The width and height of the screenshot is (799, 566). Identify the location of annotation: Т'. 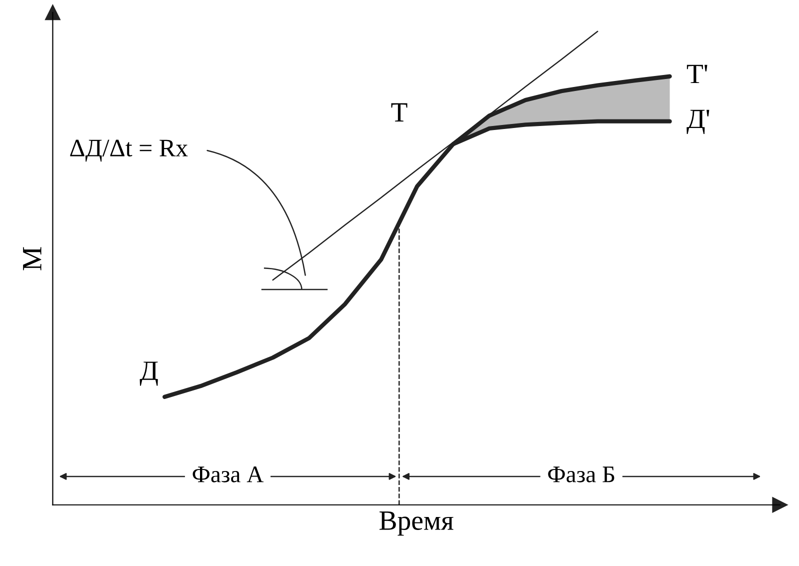
(697, 74).